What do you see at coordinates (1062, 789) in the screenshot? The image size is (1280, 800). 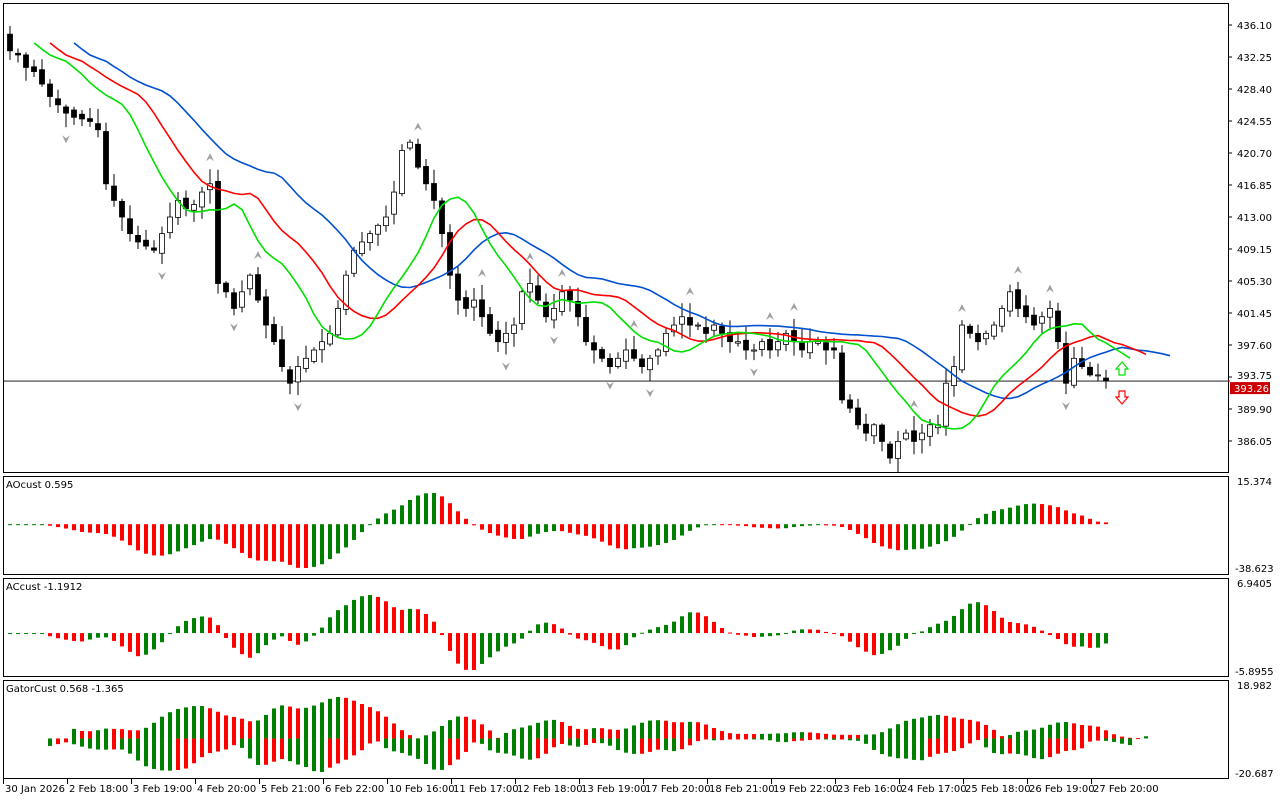 I see `x-tick-label: 26 Feb 19:00` at bounding box center [1062, 789].